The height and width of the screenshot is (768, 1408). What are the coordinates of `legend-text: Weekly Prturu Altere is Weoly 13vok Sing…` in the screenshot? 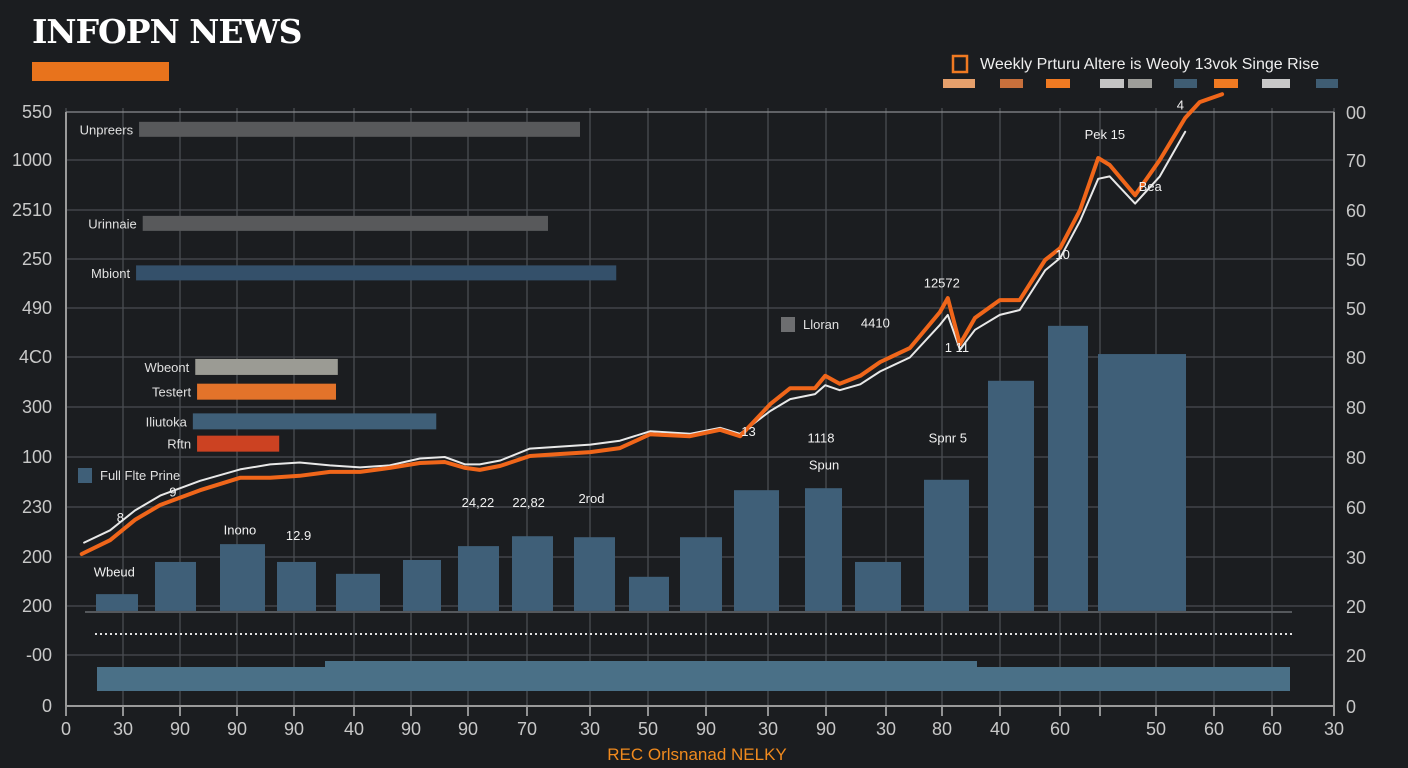 It's located at (1149, 64).